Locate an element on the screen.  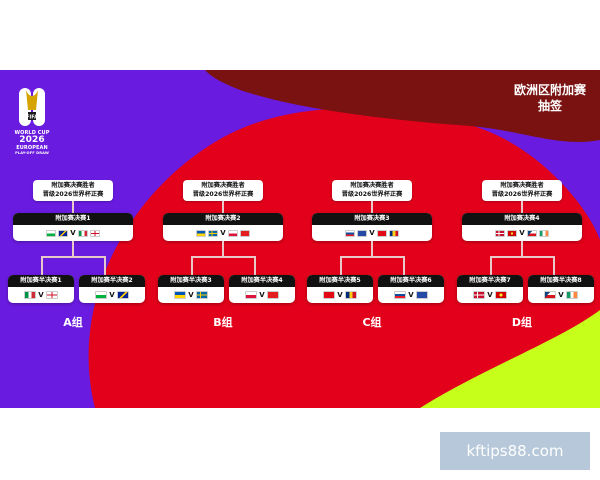
semi-card: 附加赛半决赛7 V is located at coordinates (490, 289).